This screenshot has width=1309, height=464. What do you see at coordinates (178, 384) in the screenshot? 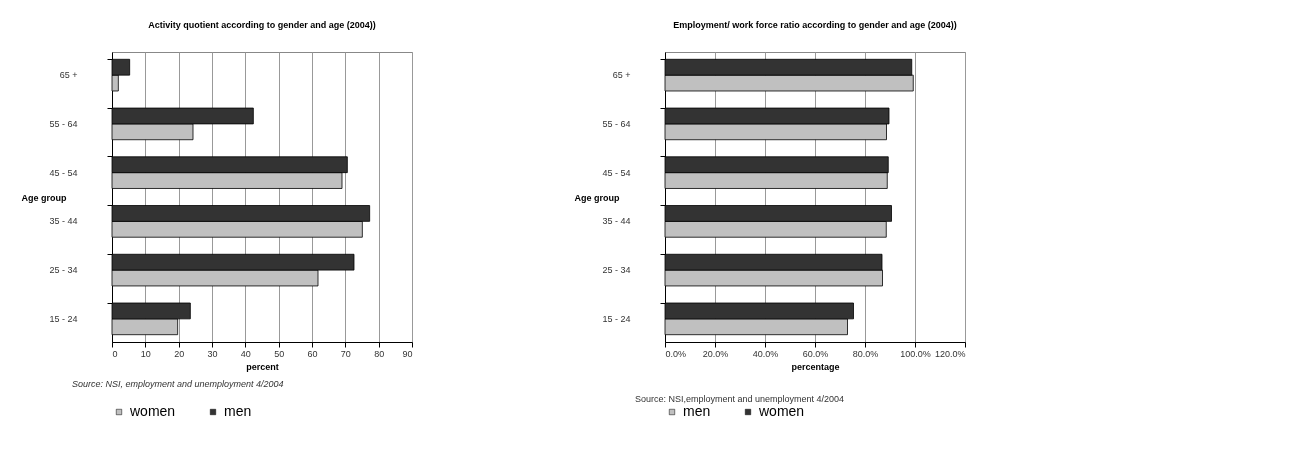
I see `source-note: Source: NSI, employment and unemployment 4/2004` at bounding box center [178, 384].